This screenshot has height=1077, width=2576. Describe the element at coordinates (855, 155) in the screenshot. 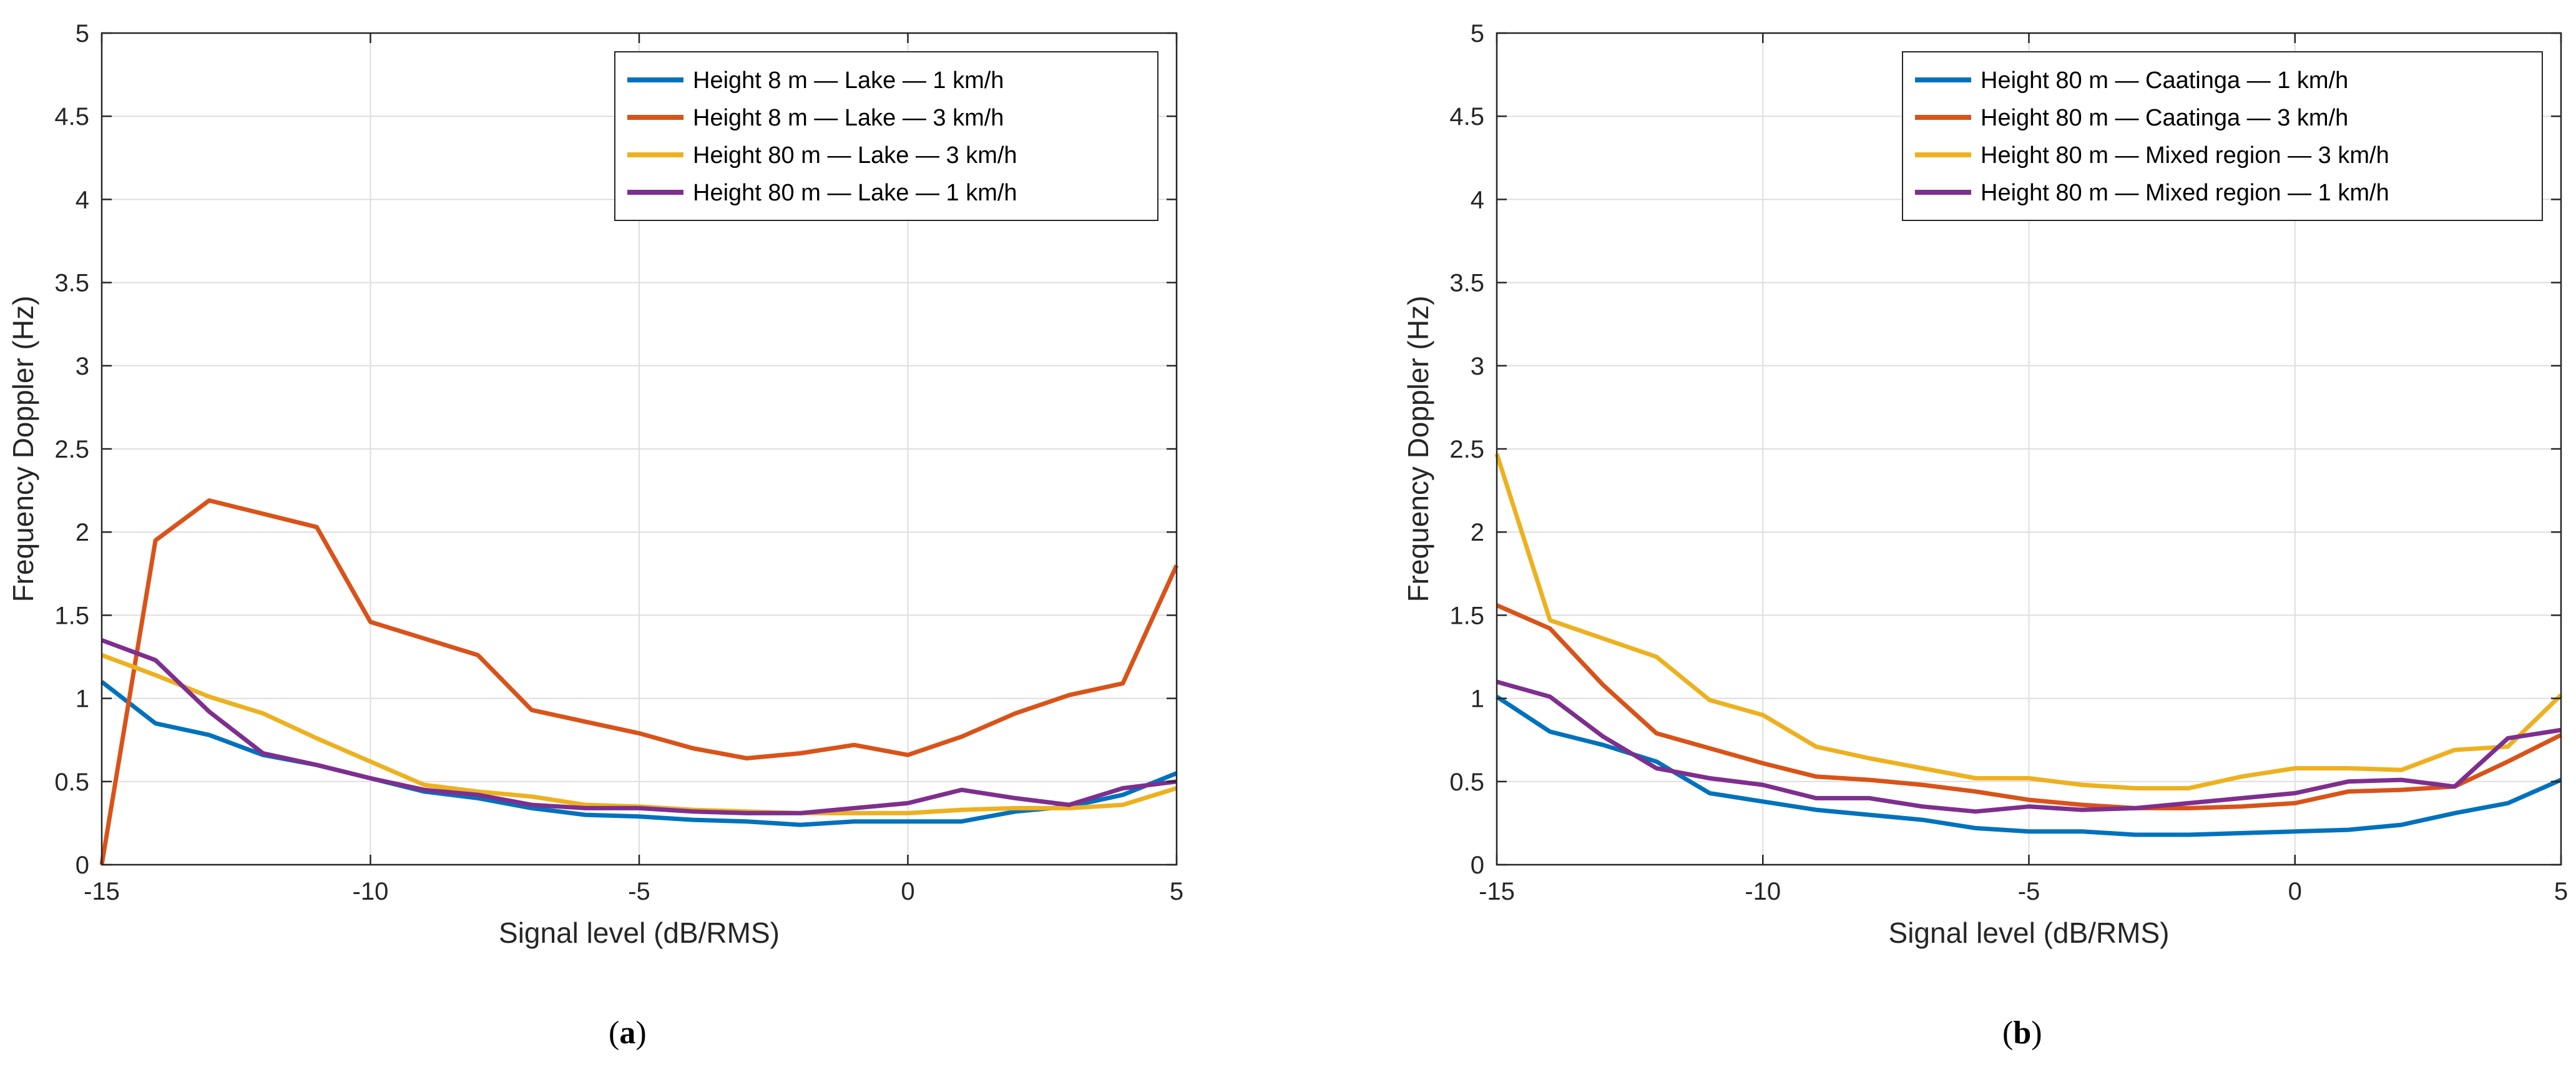

I see `legend-entry: Height 80 m — Lake — 3 km/h` at that location.